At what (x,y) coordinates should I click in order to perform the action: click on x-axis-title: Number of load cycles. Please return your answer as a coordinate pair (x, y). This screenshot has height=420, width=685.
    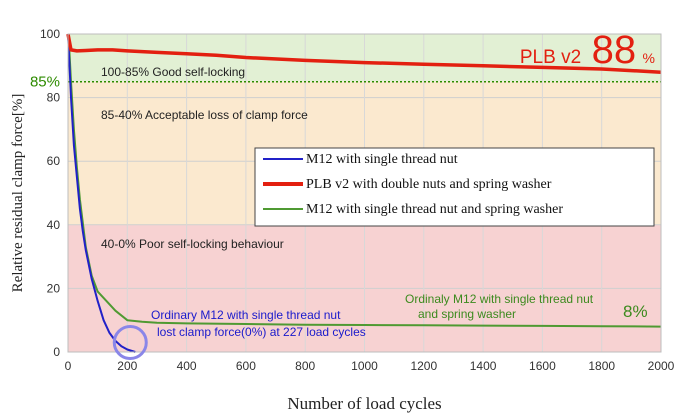
    Looking at the image, I should click on (364, 403).